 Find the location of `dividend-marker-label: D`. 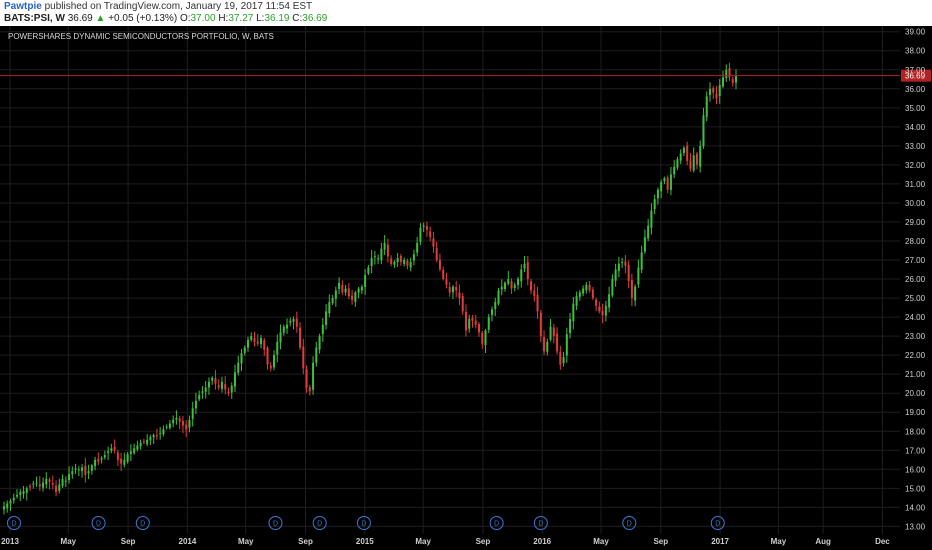

dividend-marker-label: D is located at coordinates (363, 524).